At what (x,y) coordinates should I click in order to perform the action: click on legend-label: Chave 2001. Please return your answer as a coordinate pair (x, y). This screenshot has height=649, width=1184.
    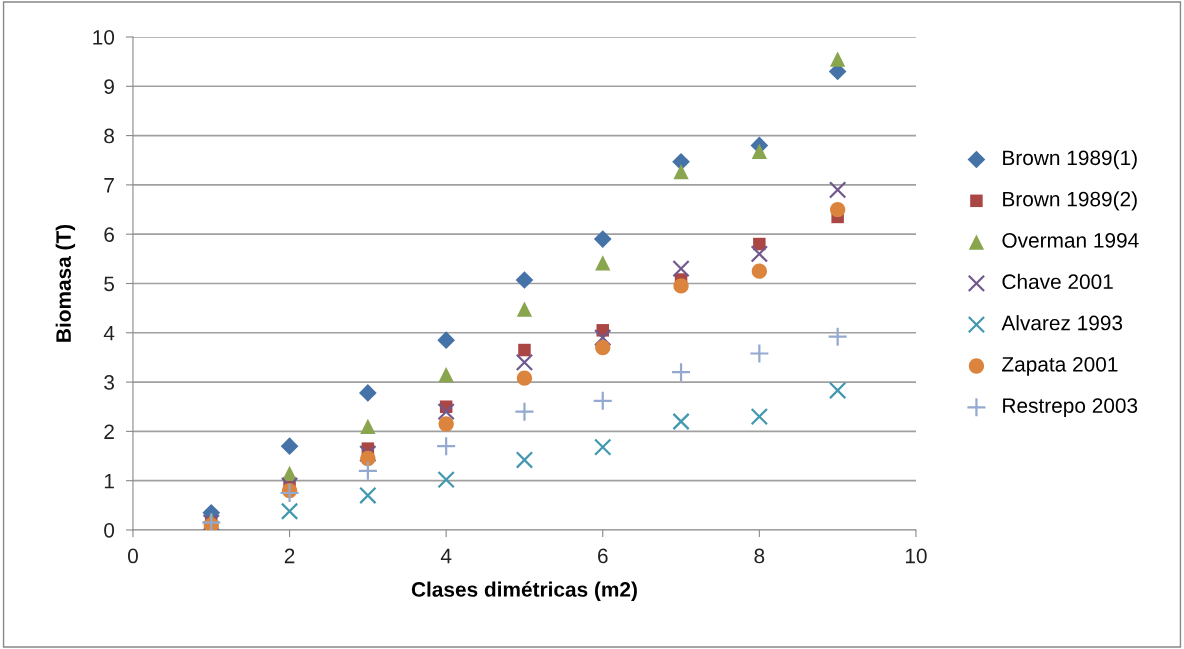
    Looking at the image, I should click on (1057, 281).